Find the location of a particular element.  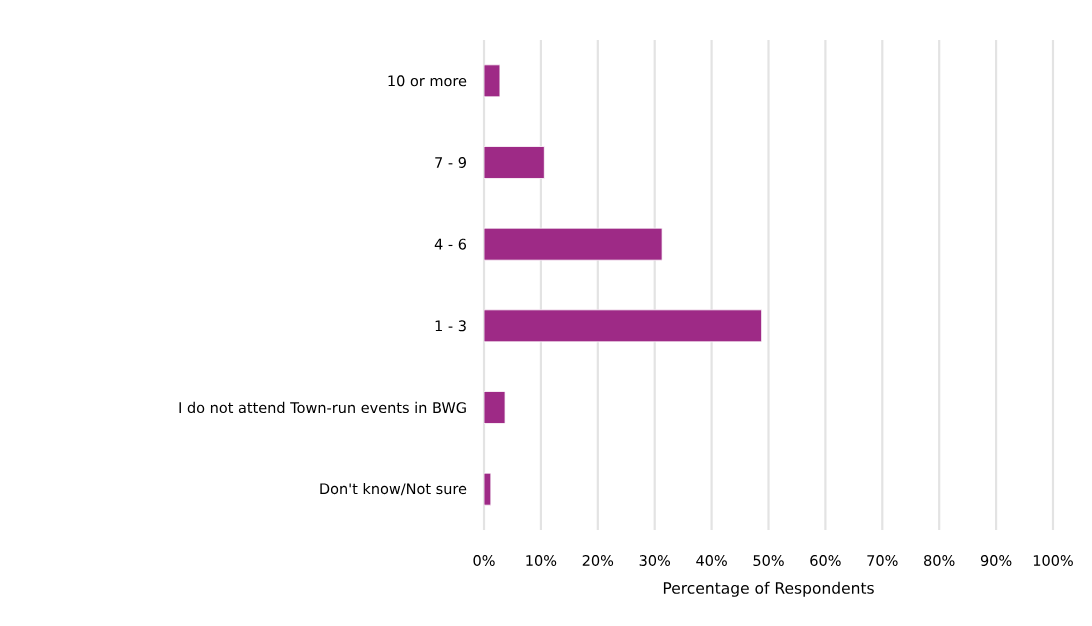

x-tick-label: 70% is located at coordinates (882, 560).